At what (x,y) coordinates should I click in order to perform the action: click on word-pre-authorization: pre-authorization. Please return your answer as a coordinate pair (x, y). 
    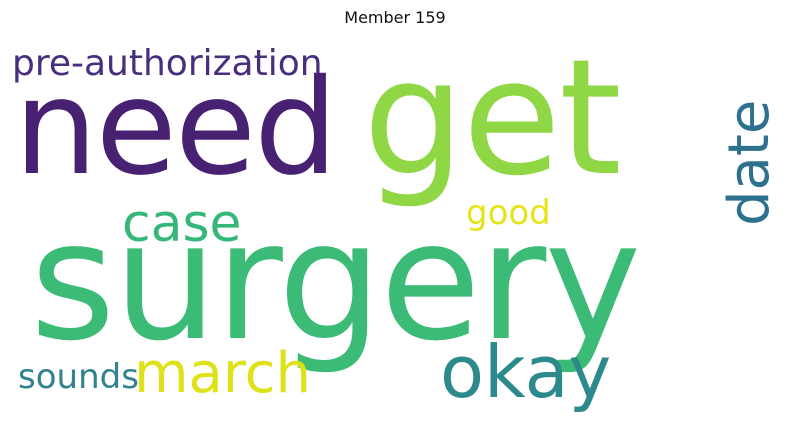
    Looking at the image, I should click on (167, 63).